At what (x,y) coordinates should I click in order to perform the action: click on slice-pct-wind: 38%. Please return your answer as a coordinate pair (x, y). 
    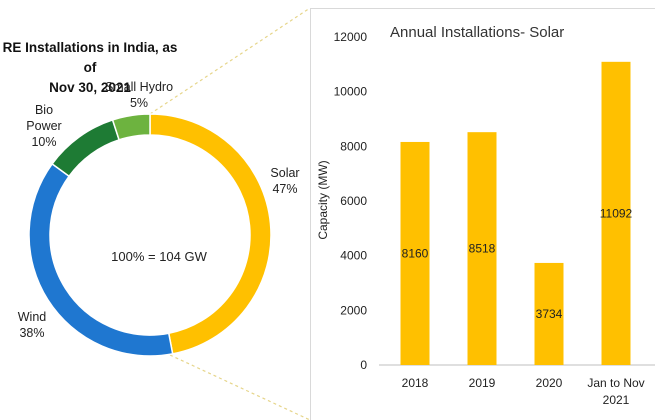
    Looking at the image, I should click on (32, 333).